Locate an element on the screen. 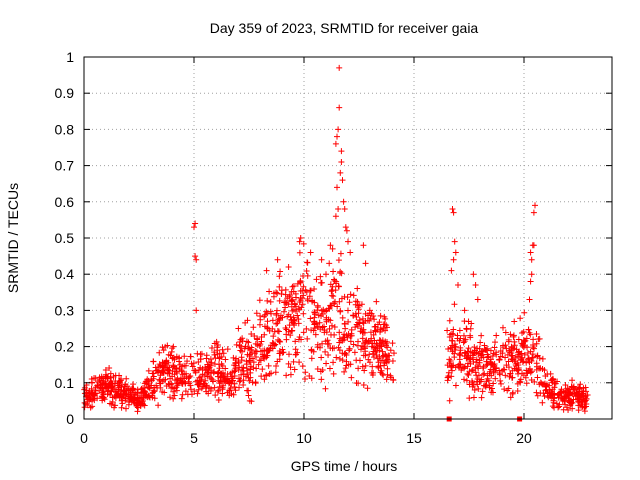 The height and width of the screenshot is (480, 640). y-tick-label: 0 is located at coordinates (70, 419).